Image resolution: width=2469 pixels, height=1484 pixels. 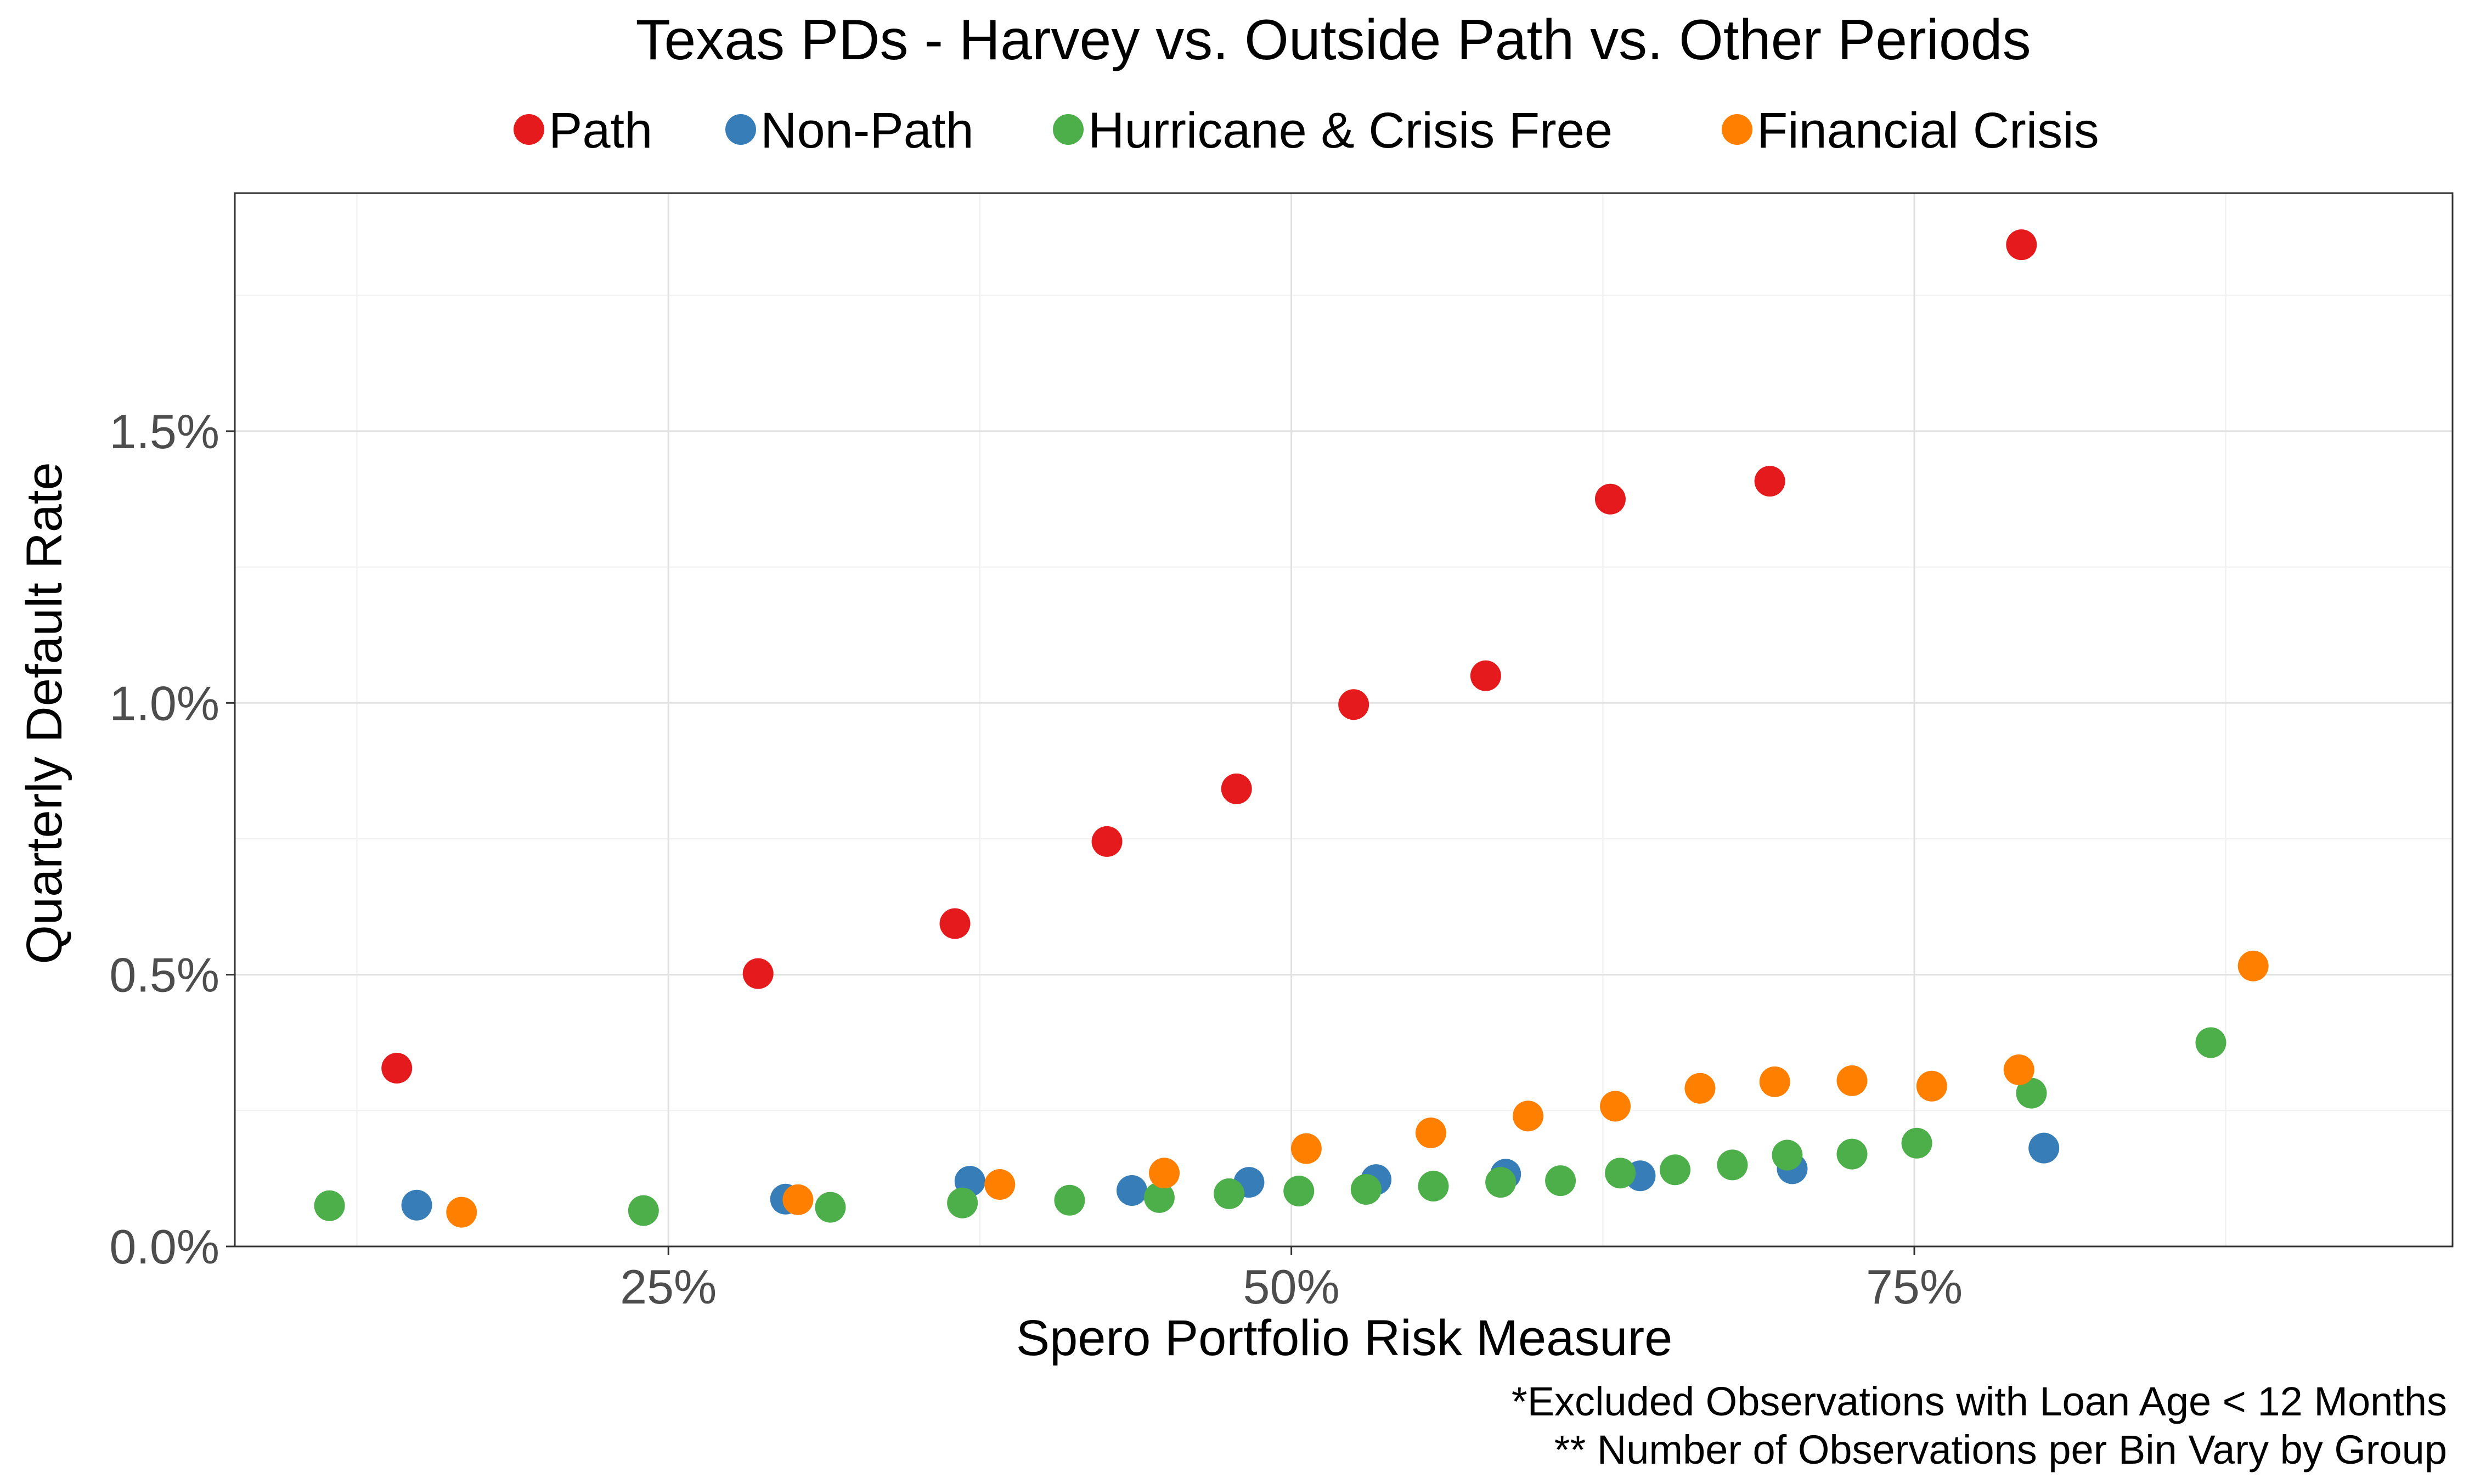 What do you see at coordinates (600, 131) in the screenshot?
I see `legend-label-path: Path` at bounding box center [600, 131].